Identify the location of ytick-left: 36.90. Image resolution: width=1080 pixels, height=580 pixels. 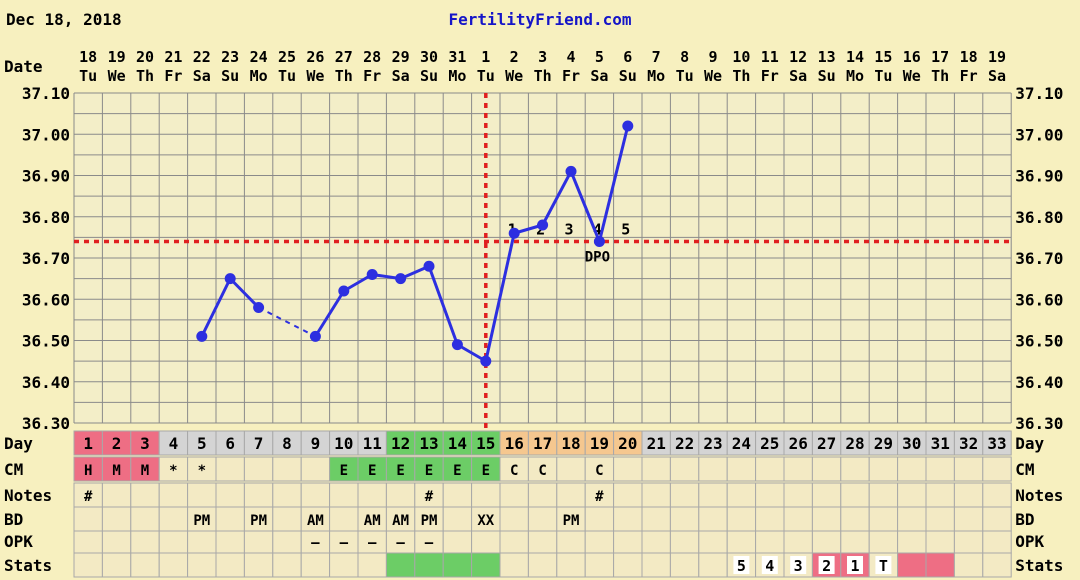
(46, 176).